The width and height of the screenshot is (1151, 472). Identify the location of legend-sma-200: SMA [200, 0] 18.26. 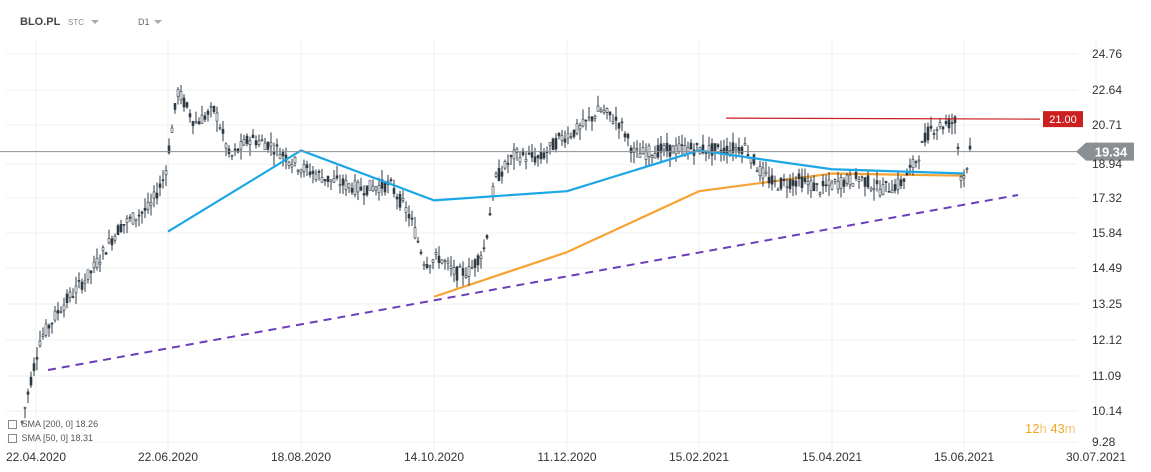
(53, 424).